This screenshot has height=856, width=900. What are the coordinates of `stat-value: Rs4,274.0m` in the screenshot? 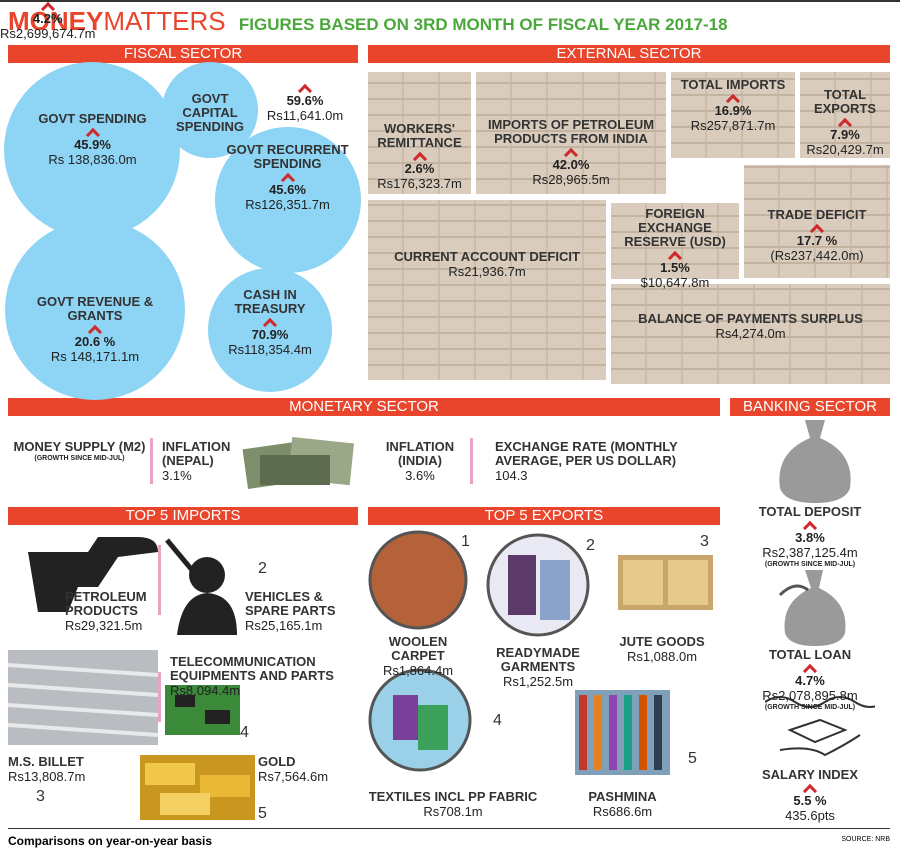 It's located at (750, 333).